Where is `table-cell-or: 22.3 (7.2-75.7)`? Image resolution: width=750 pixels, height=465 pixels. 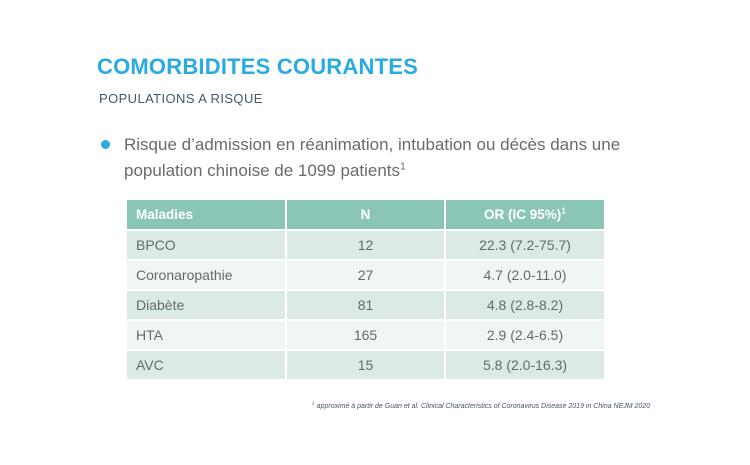 table-cell-or: 22.3 (7.2-75.7) is located at coordinates (524, 245).